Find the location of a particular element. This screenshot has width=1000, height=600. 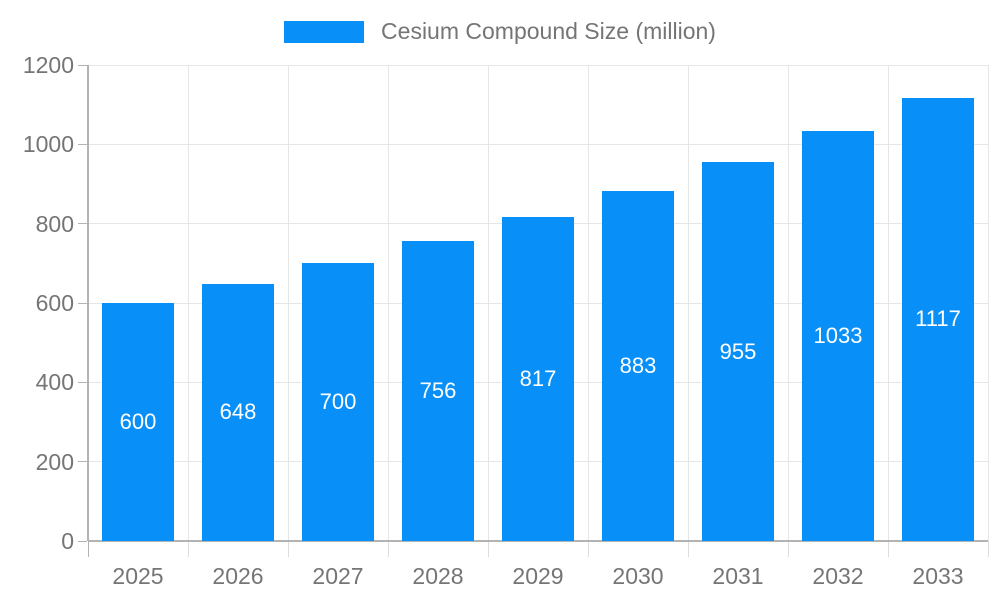

bar-2026: 648 is located at coordinates (238, 412).